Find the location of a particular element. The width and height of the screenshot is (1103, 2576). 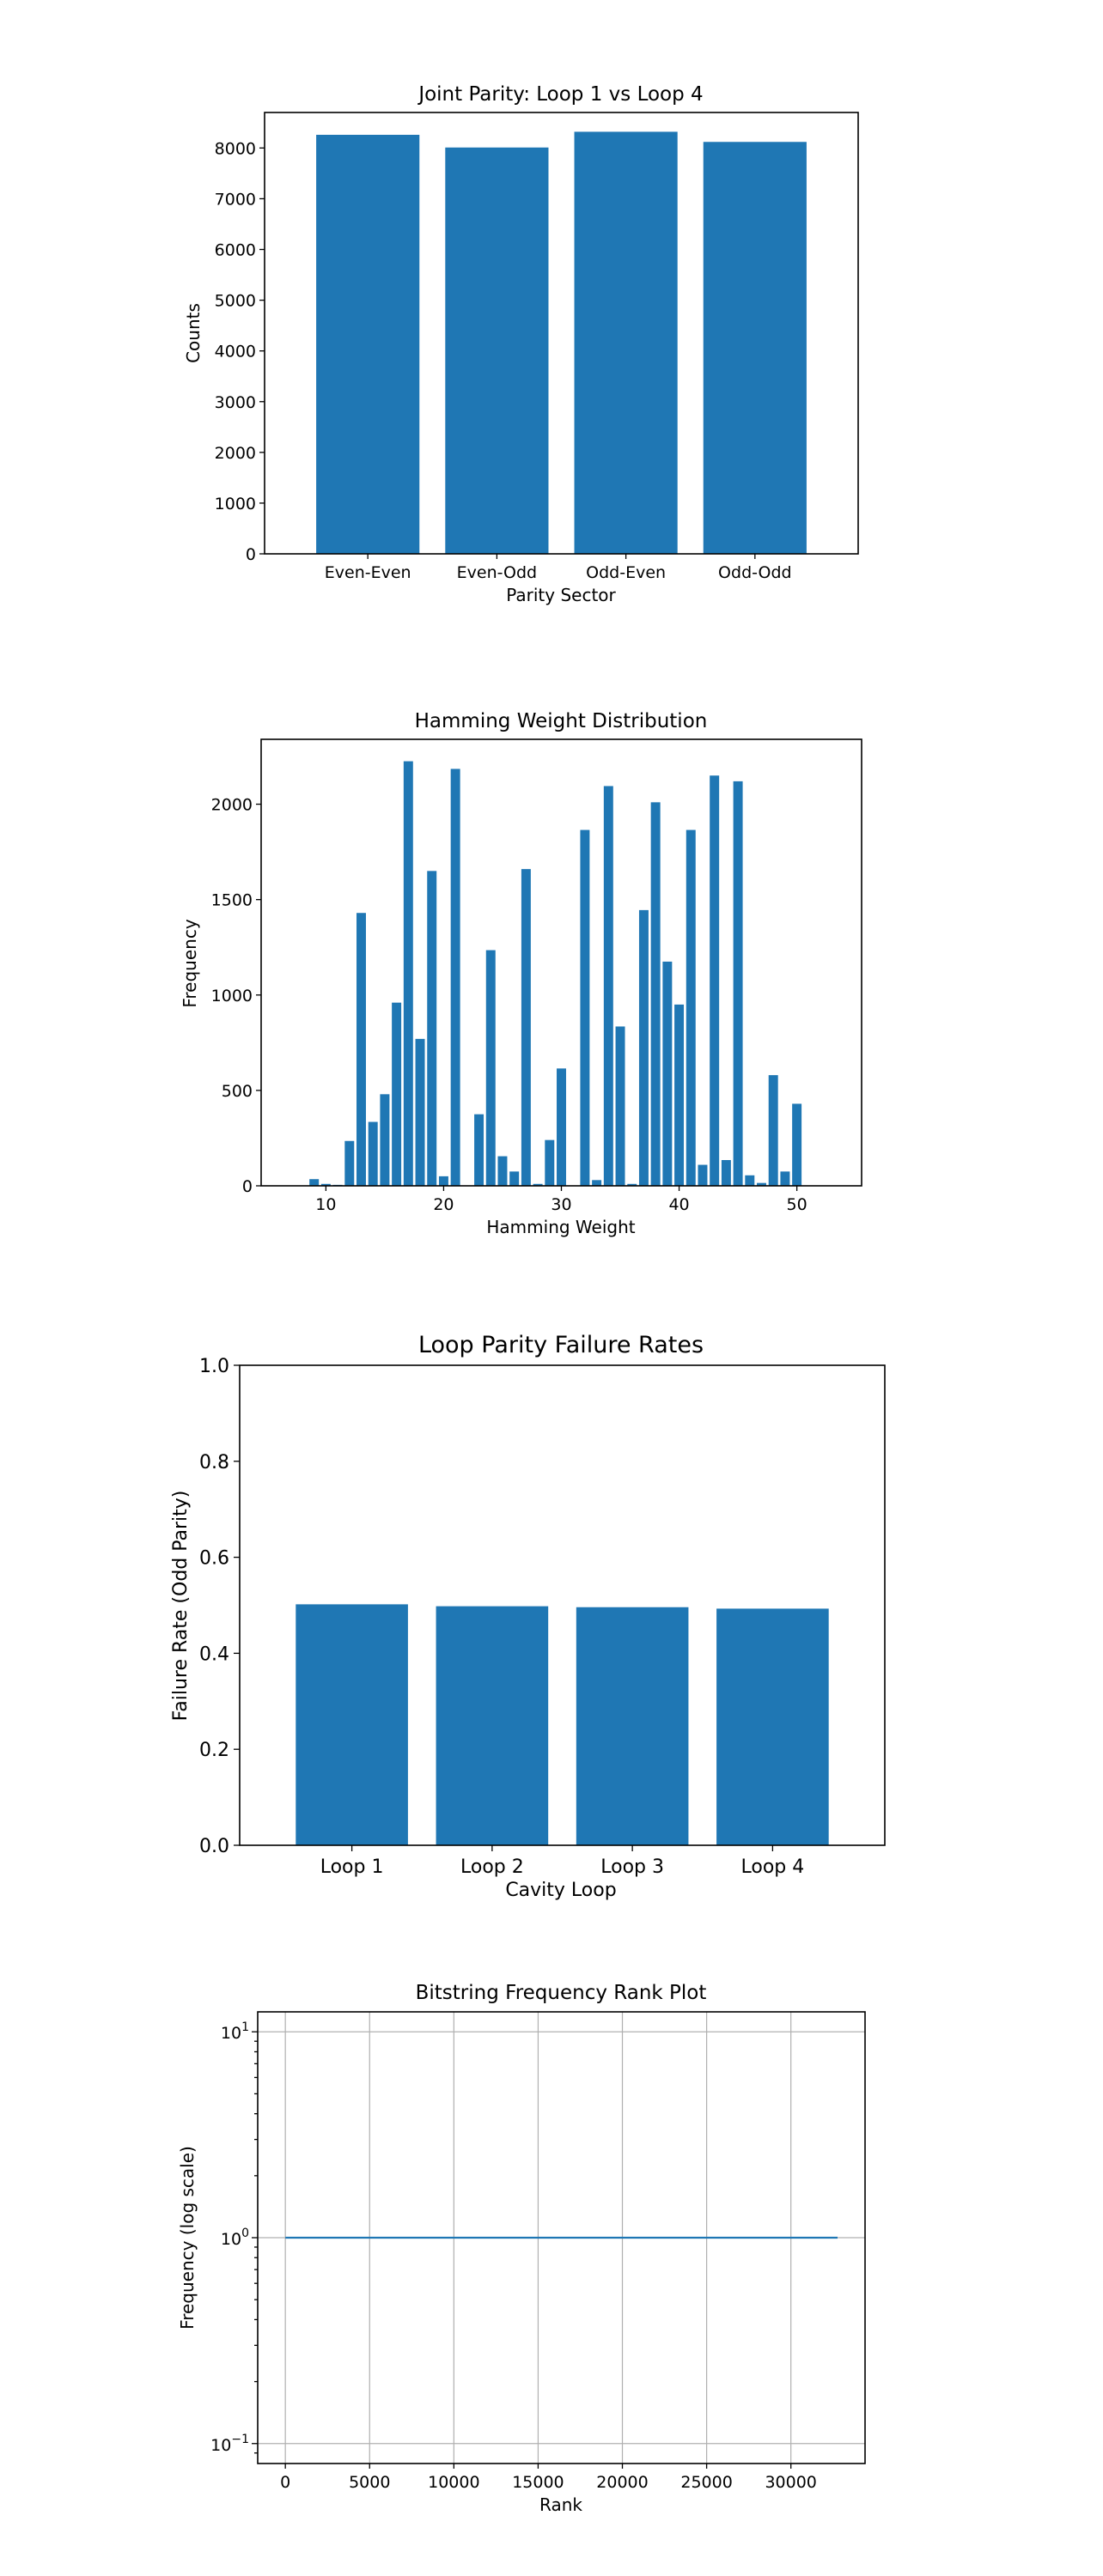

chart1-x-tick-label: Odd-Even is located at coordinates (626, 572).